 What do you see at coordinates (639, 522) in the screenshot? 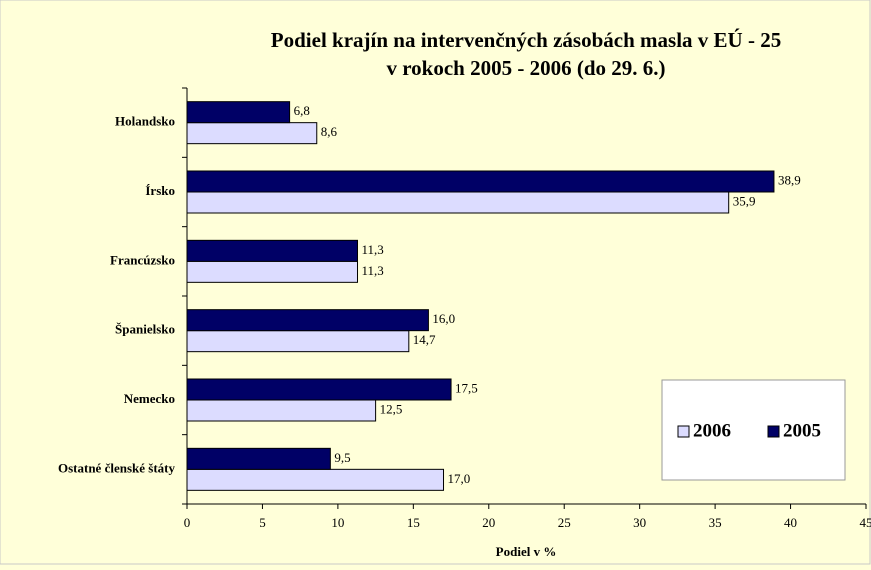
I see `x-tick-label: 30` at bounding box center [639, 522].